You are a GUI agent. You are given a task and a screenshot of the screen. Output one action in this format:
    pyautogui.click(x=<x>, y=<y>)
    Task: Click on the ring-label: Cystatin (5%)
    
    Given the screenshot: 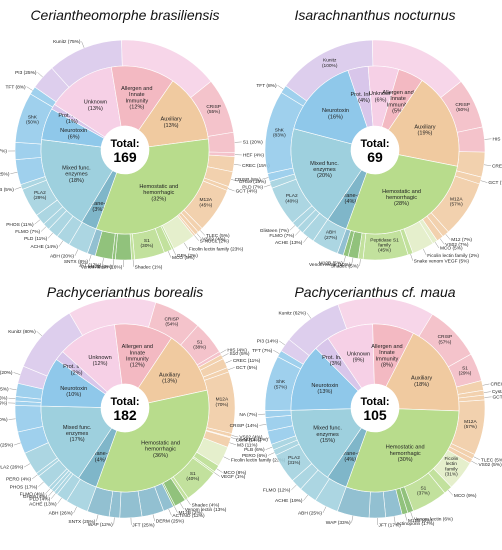 What is the action you would take?
    pyautogui.click(x=497, y=392)
    